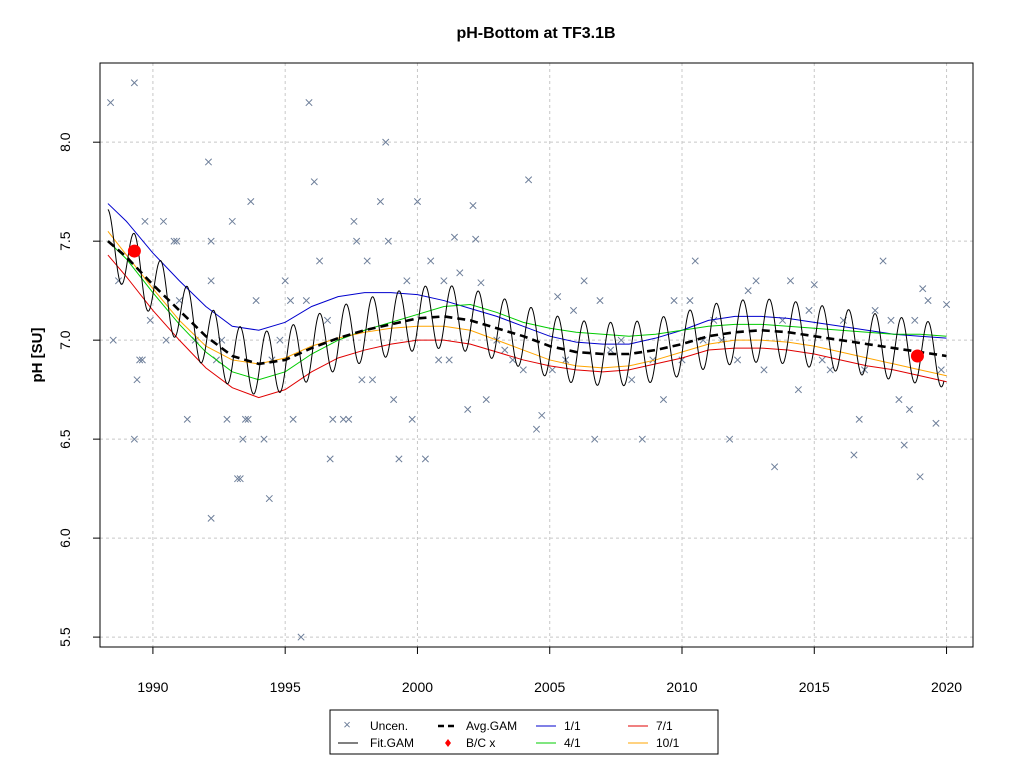  I want to click on y-axis-label: pH [SU], so click(37, 355).